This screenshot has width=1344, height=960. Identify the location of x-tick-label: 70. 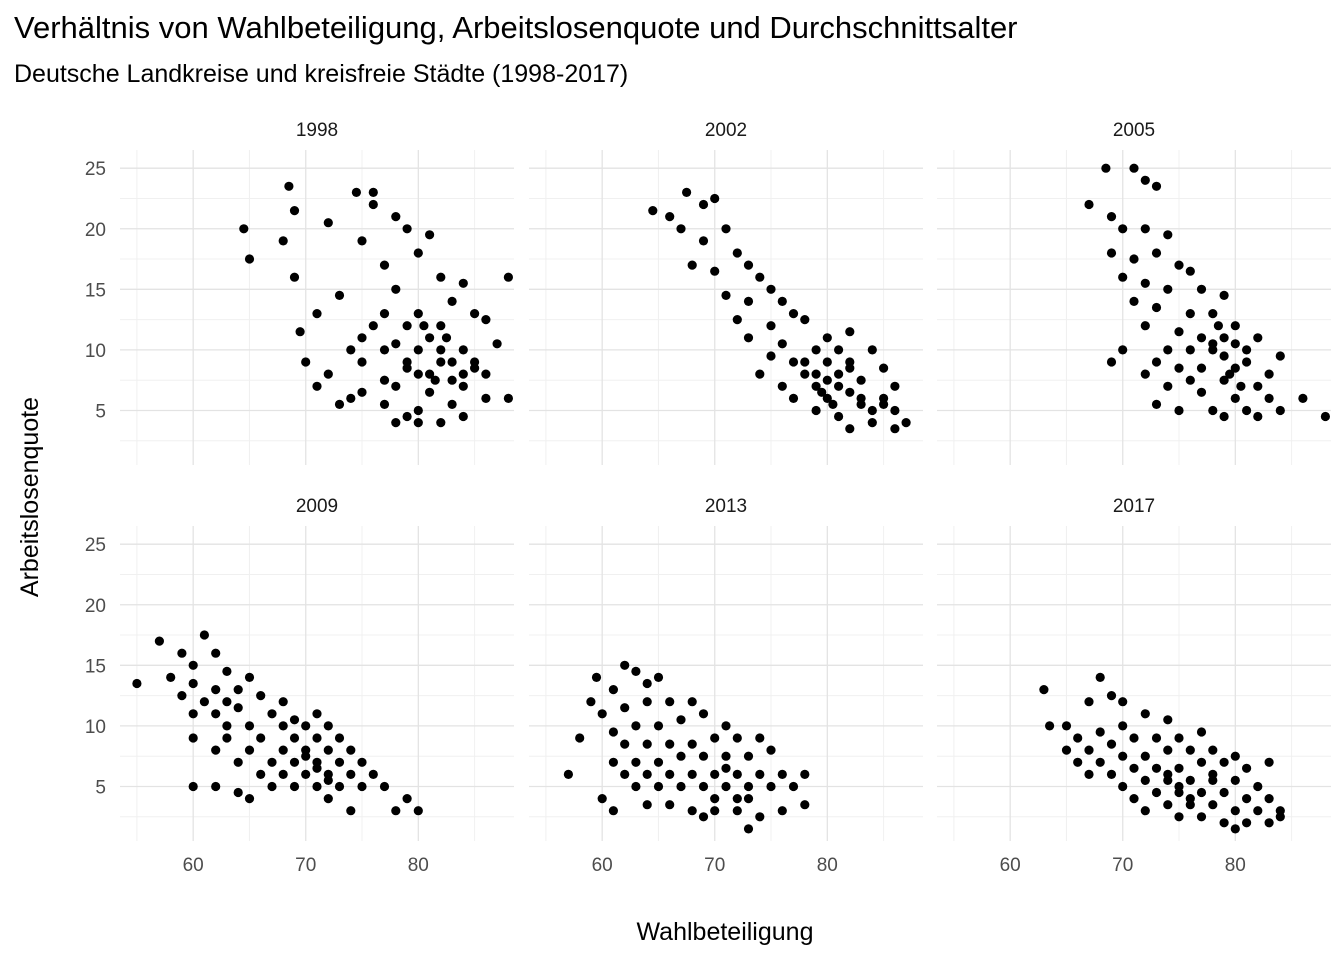
(714, 865).